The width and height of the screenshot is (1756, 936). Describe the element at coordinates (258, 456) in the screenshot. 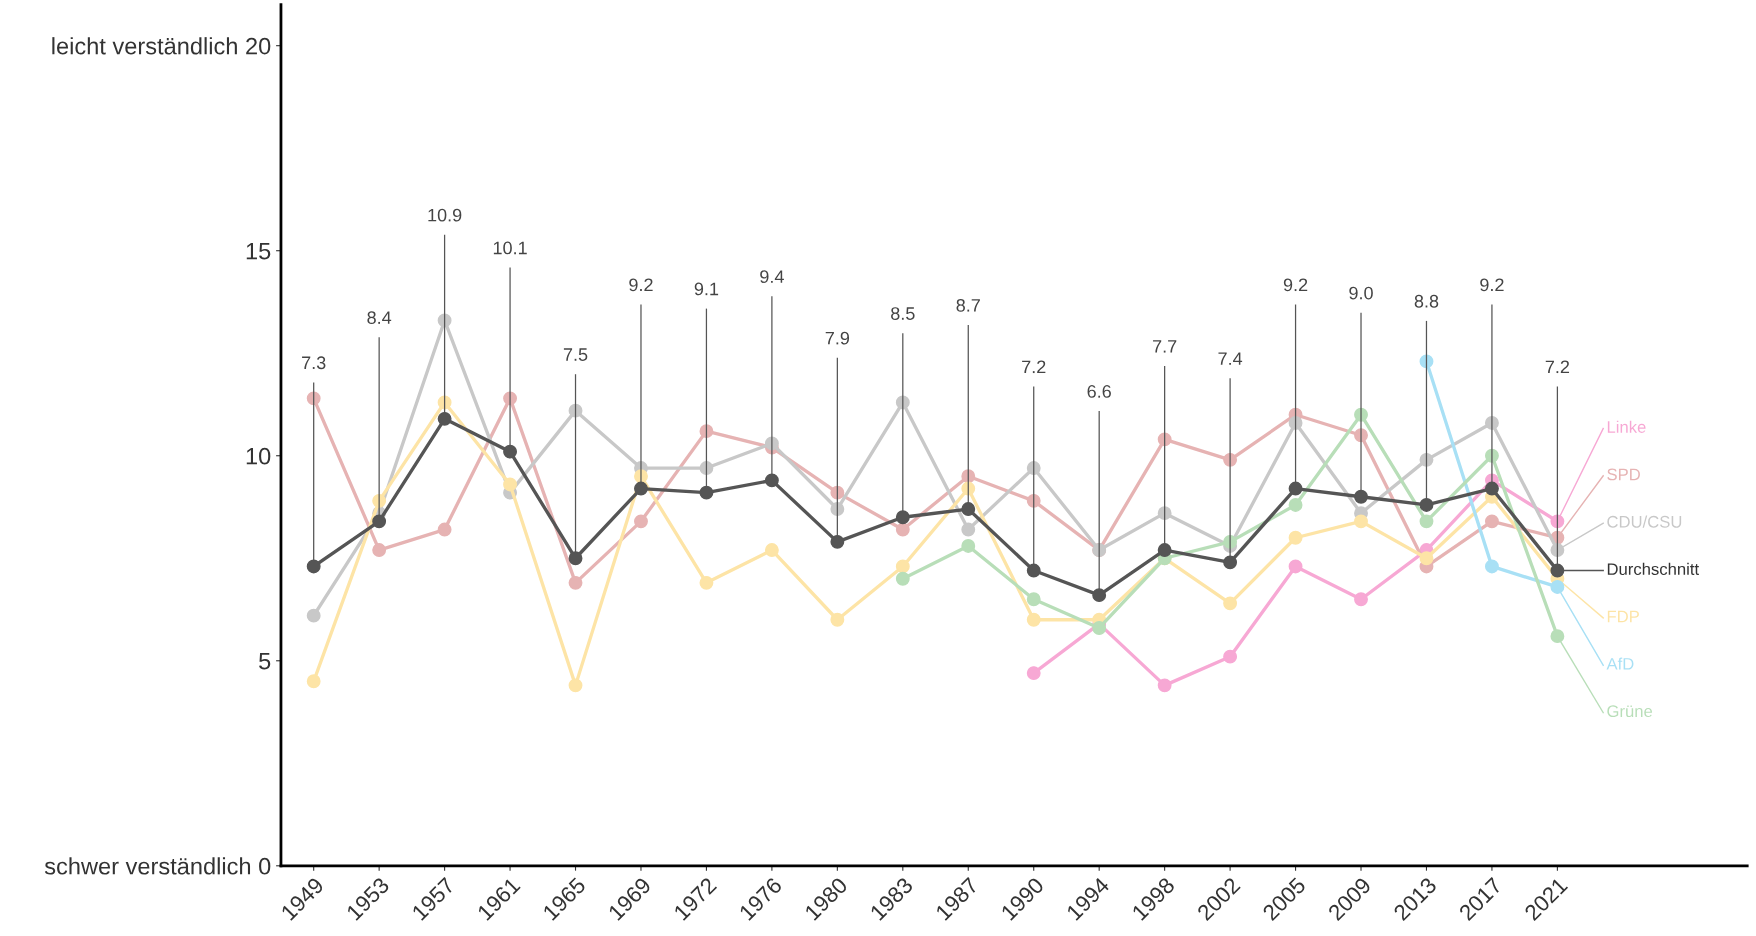

I see `y-tick-label: 10` at that location.